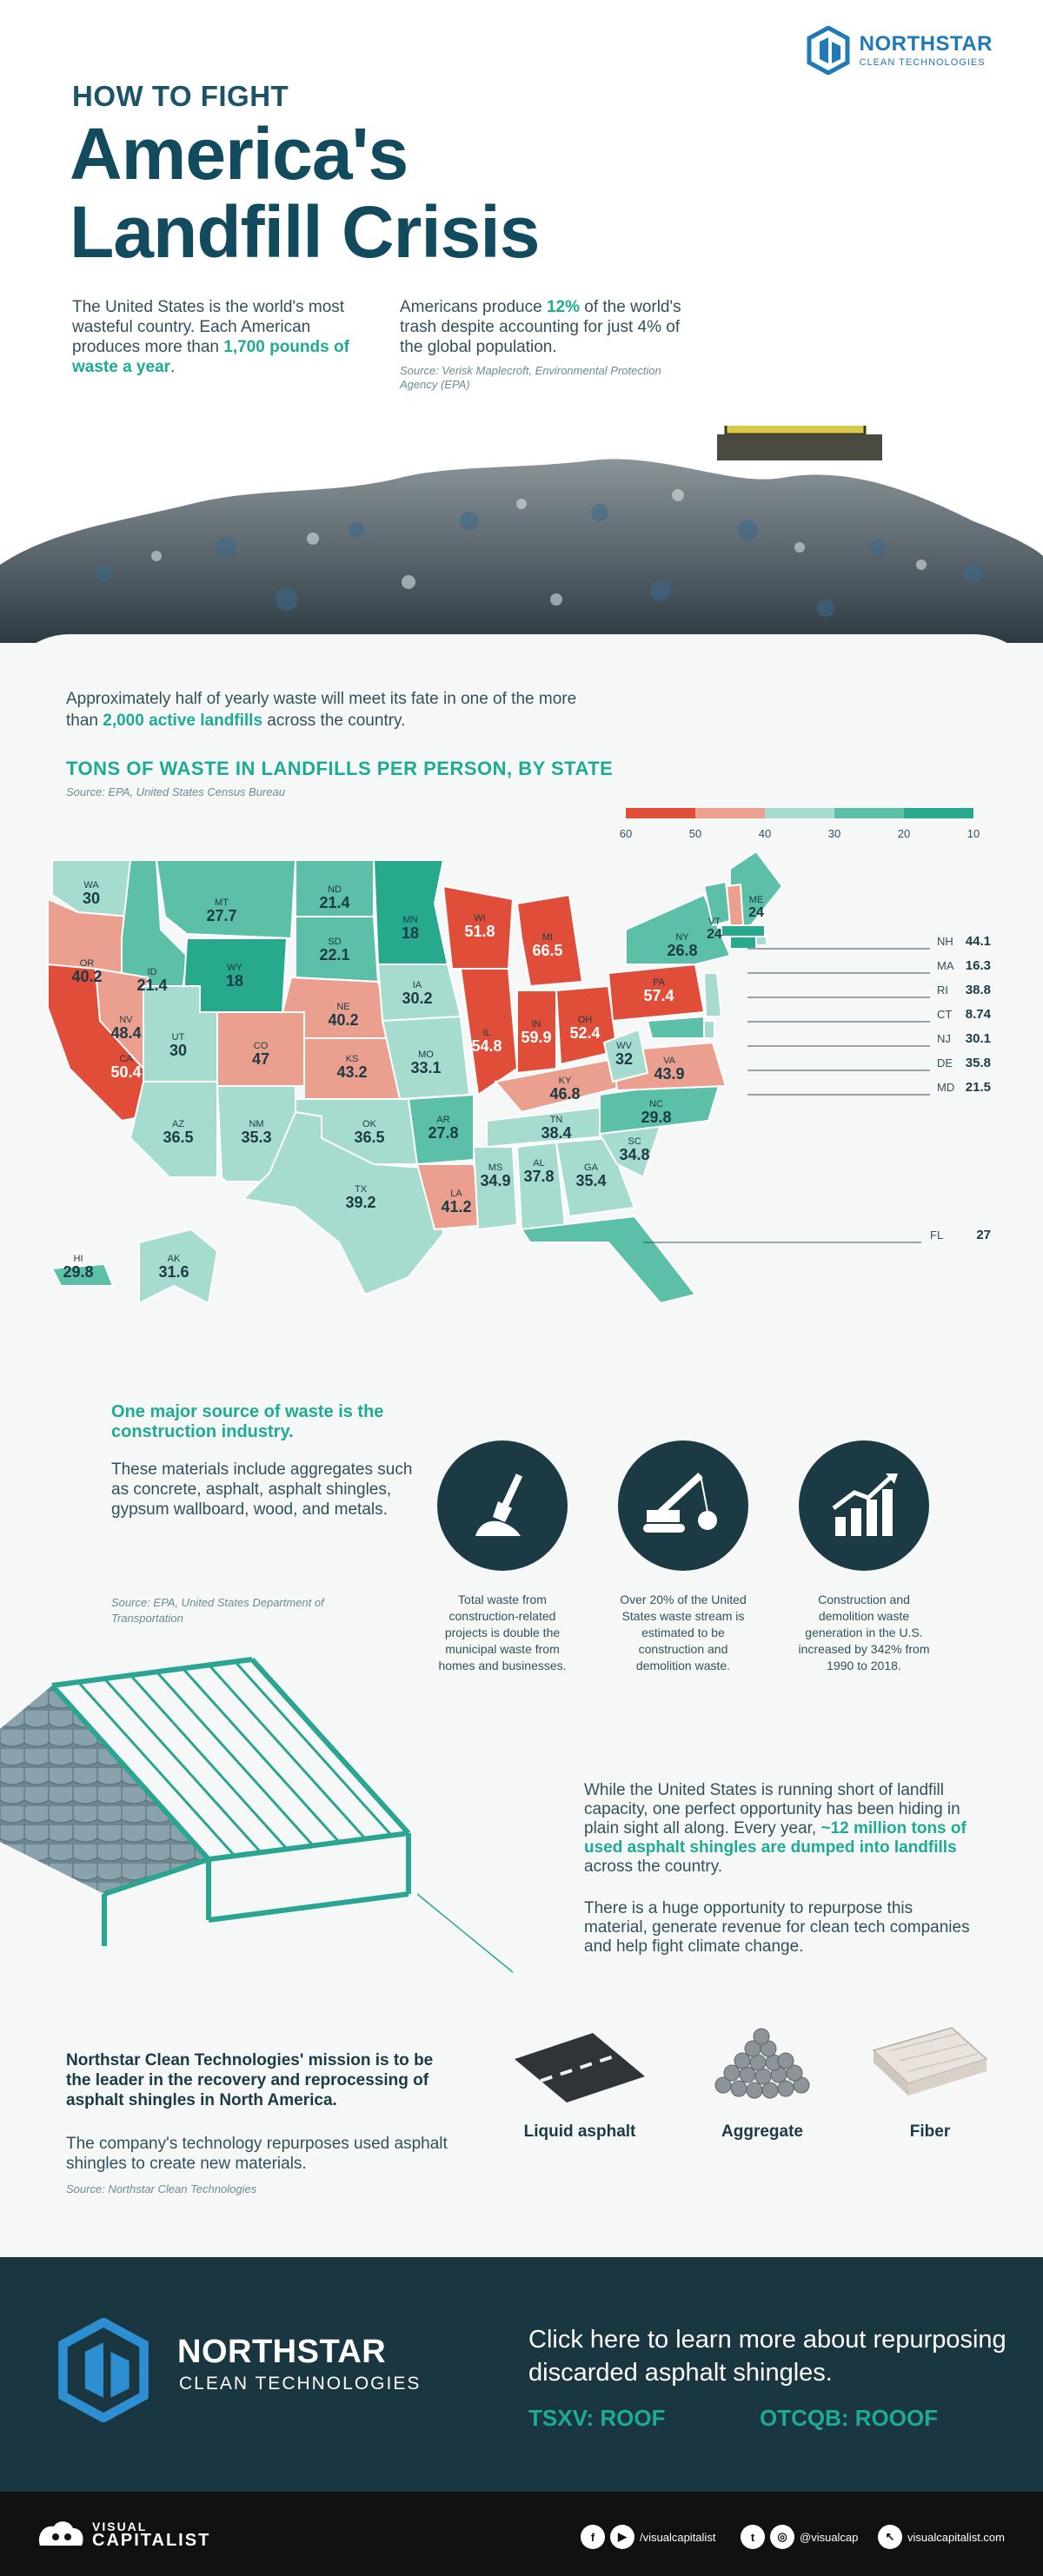 Image resolution: width=1043 pixels, height=2576 pixels. I want to click on state-value: 38.4, so click(556, 1133).